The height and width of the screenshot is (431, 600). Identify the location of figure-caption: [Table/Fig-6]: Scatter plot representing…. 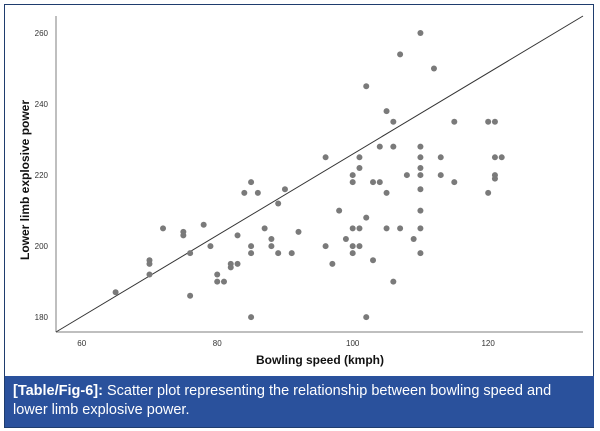
(299, 401).